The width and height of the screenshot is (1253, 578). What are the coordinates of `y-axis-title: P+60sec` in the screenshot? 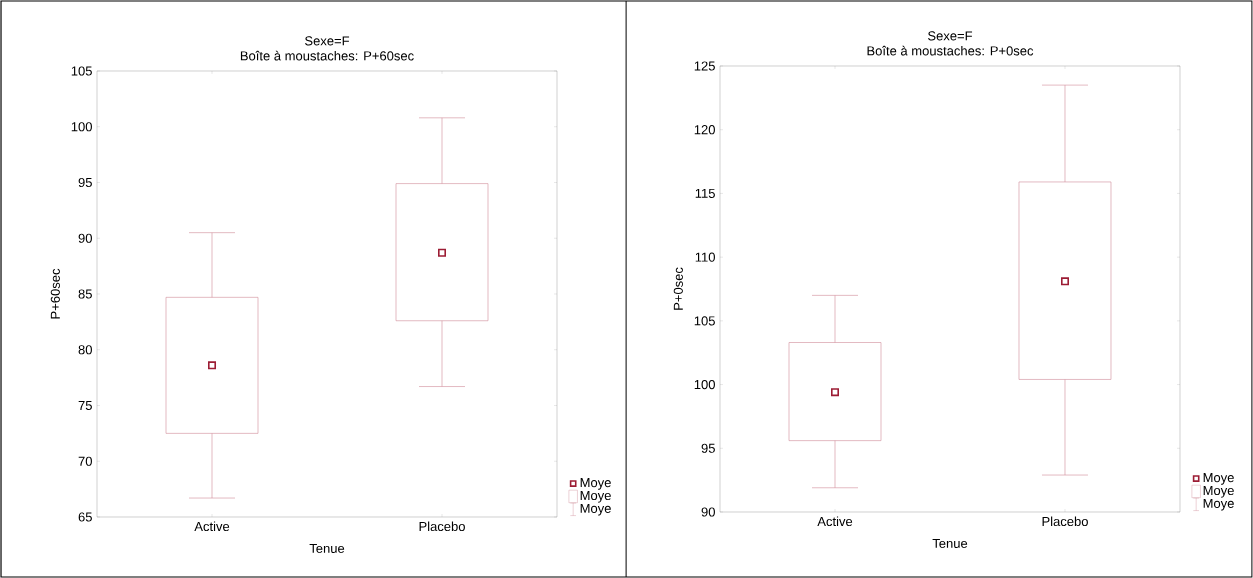 It's located at (55, 293).